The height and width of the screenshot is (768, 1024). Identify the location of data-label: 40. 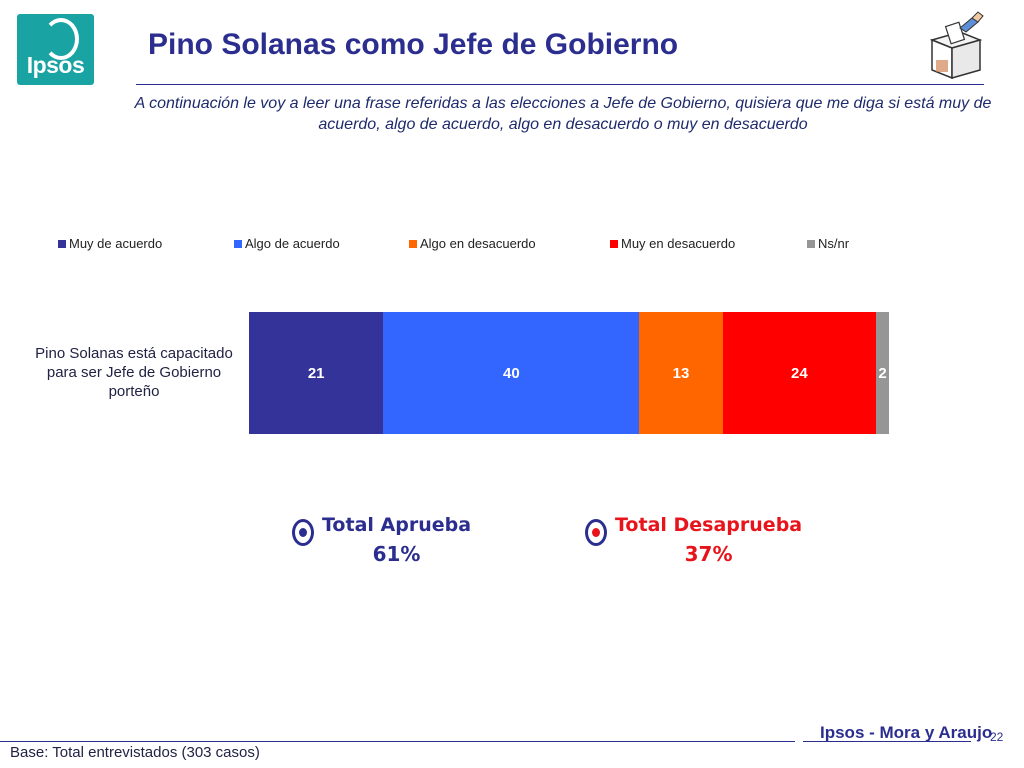
(511, 373).